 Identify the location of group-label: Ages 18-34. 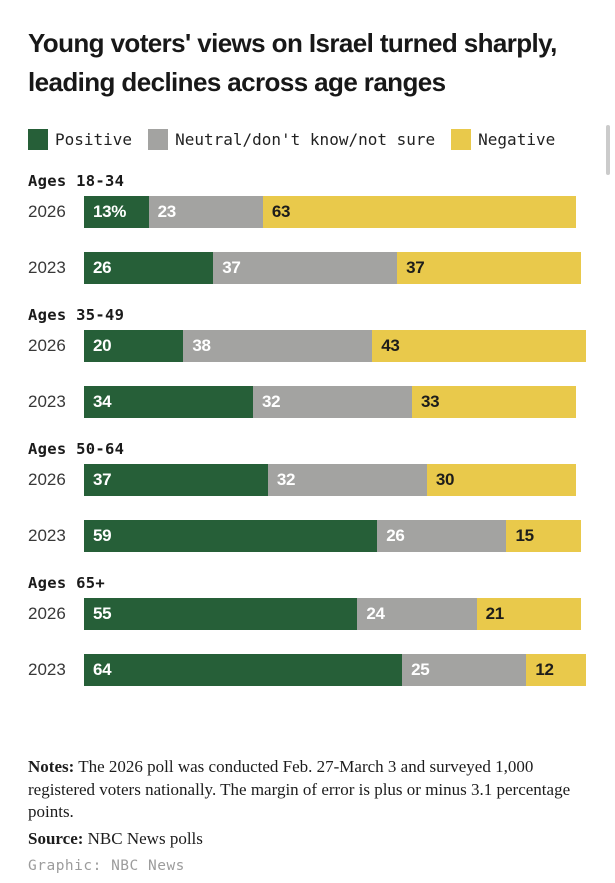
(76, 181).